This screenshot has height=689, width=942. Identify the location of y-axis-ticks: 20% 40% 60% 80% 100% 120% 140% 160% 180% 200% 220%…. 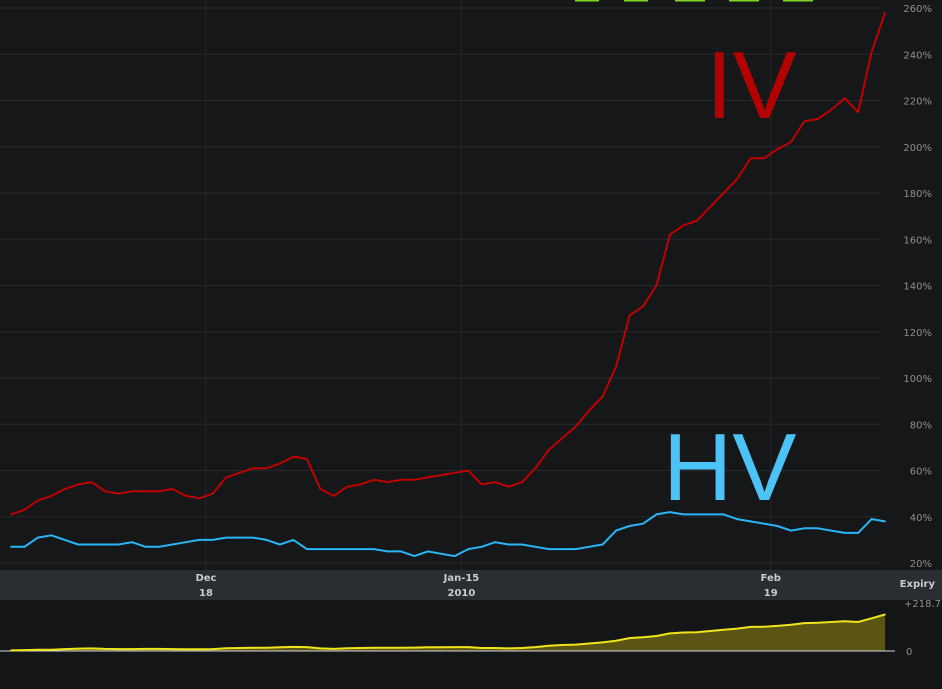
(917, 287).